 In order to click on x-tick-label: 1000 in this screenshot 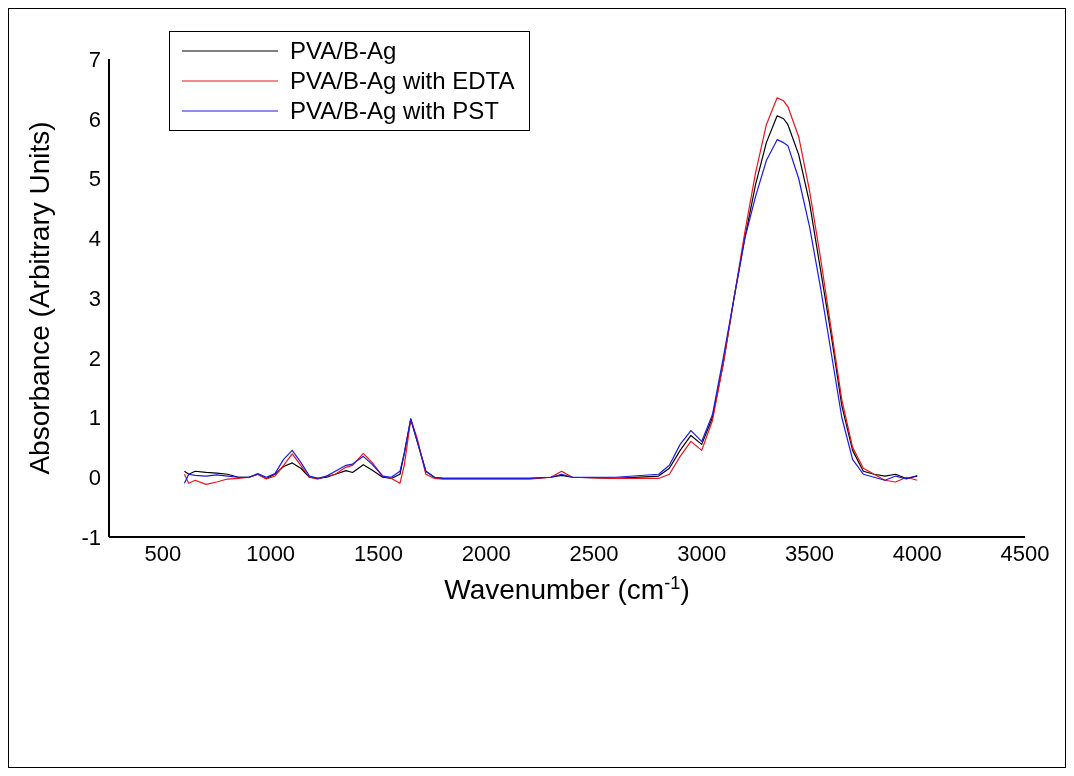, I will do `click(271, 553)`.